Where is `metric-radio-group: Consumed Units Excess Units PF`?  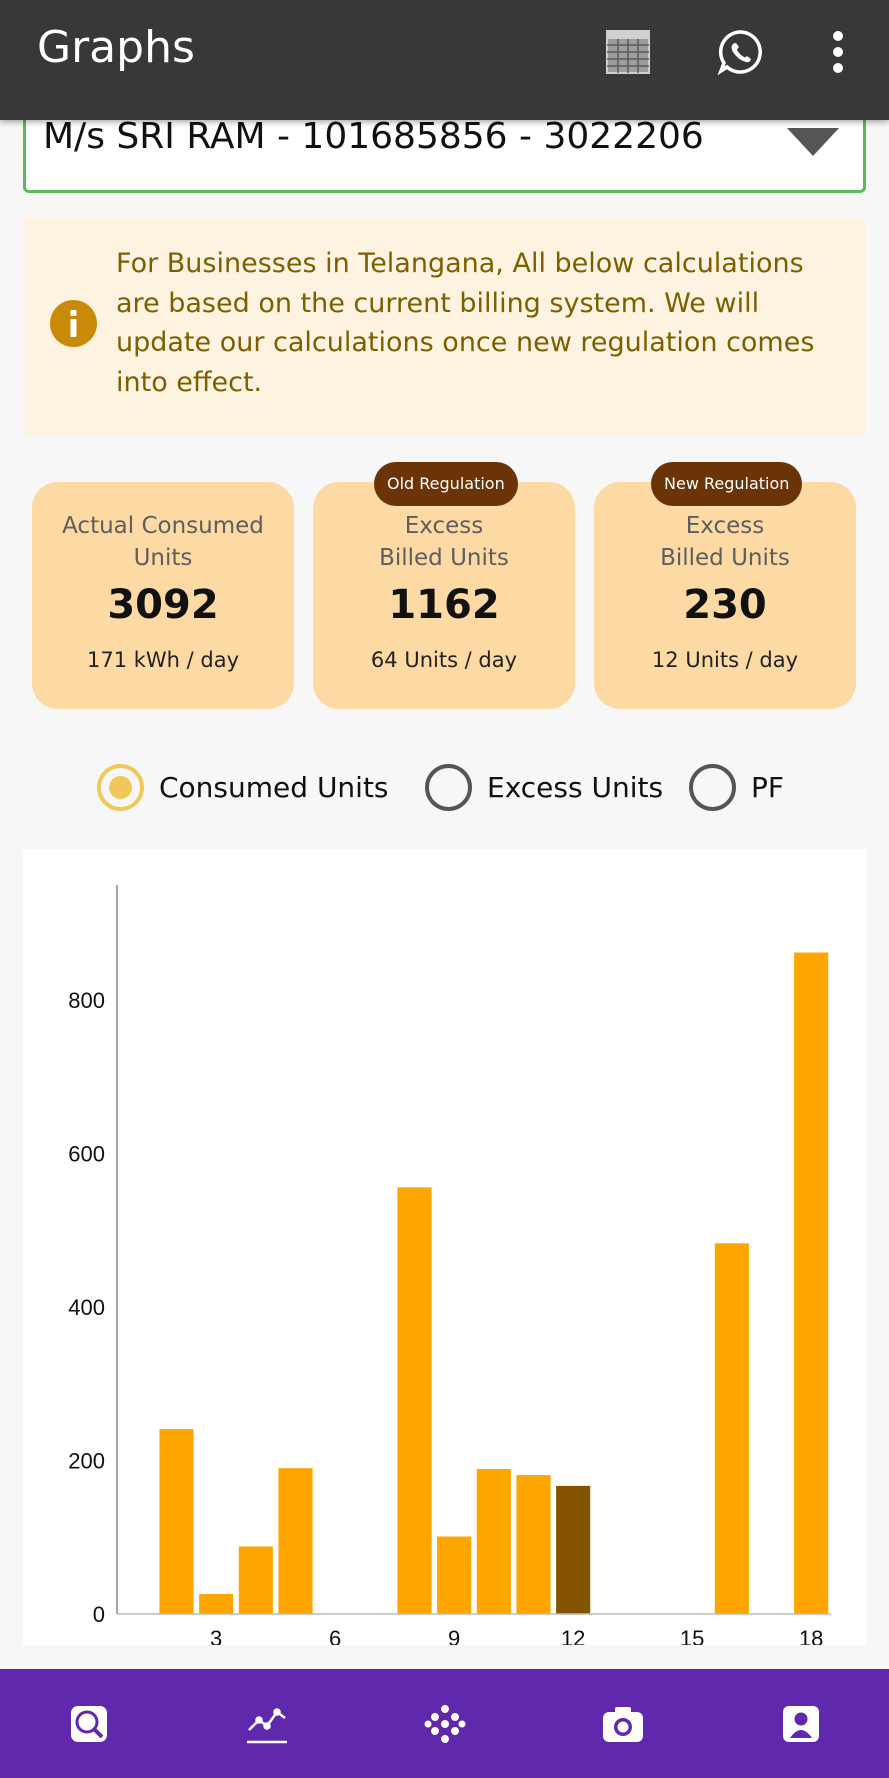
metric-radio-group: Consumed Units Excess Units PF is located at coordinates (444, 790).